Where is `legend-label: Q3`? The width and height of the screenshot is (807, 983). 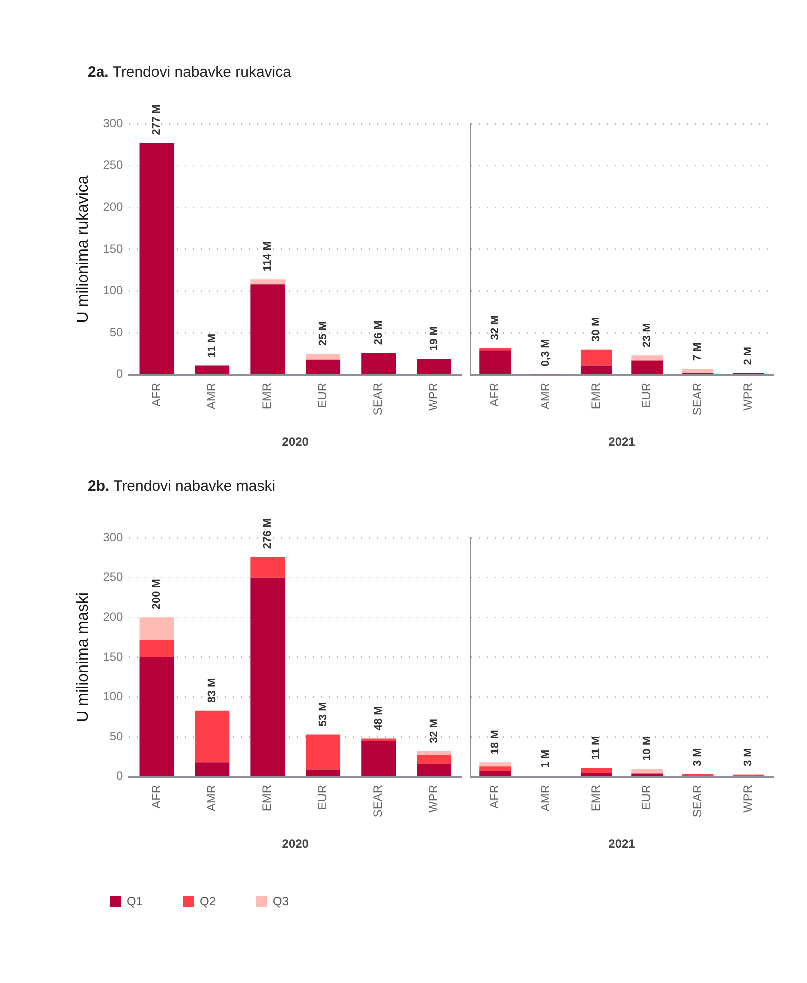
legend-label: Q3 is located at coordinates (281, 901).